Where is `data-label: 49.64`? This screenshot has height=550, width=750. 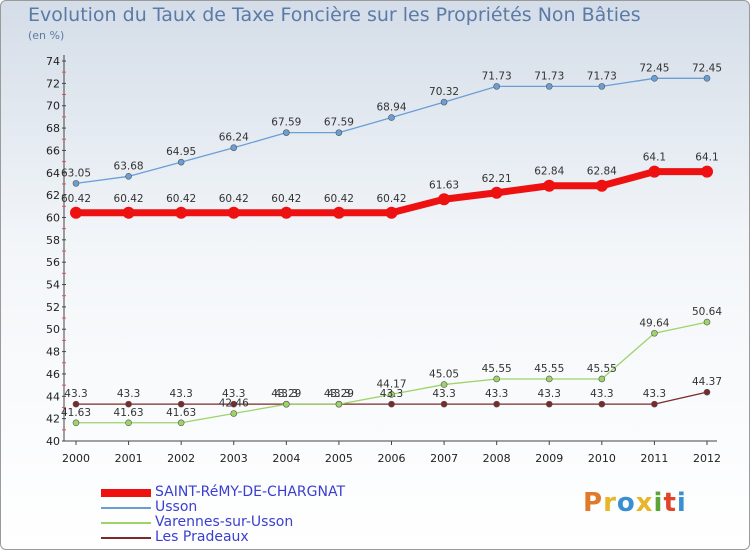
data-label: 49.64 is located at coordinates (654, 323).